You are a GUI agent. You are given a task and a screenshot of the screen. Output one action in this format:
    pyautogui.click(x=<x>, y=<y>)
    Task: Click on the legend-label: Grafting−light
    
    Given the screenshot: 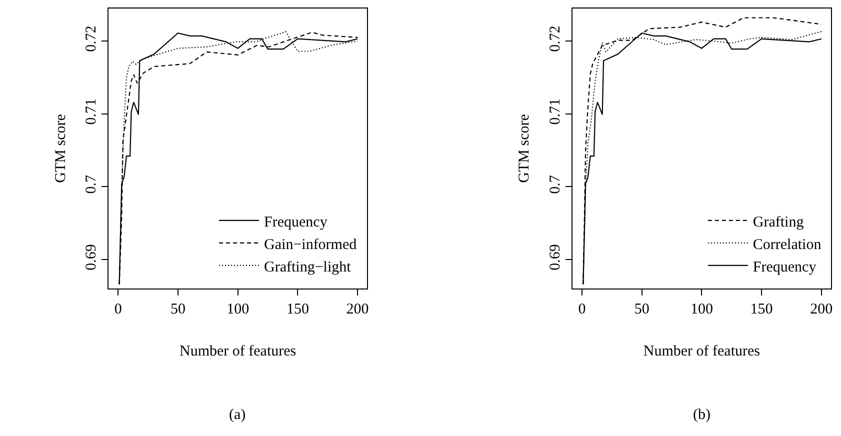 What is the action you would take?
    pyautogui.click(x=308, y=267)
    